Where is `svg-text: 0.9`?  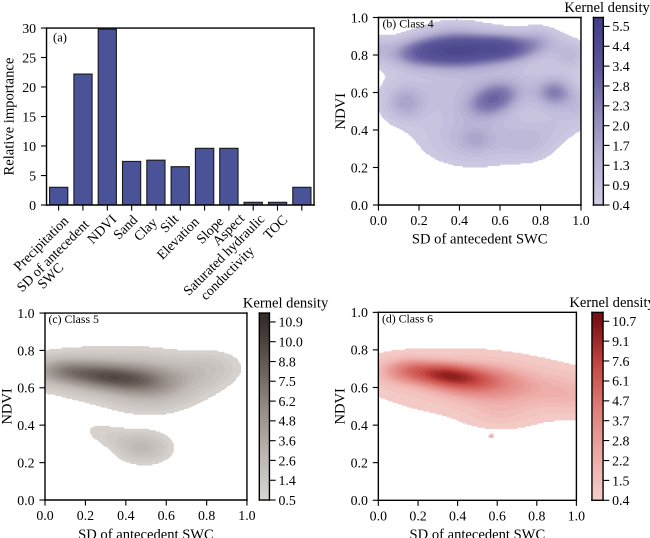 svg-text: 0.9 is located at coordinates (620, 186).